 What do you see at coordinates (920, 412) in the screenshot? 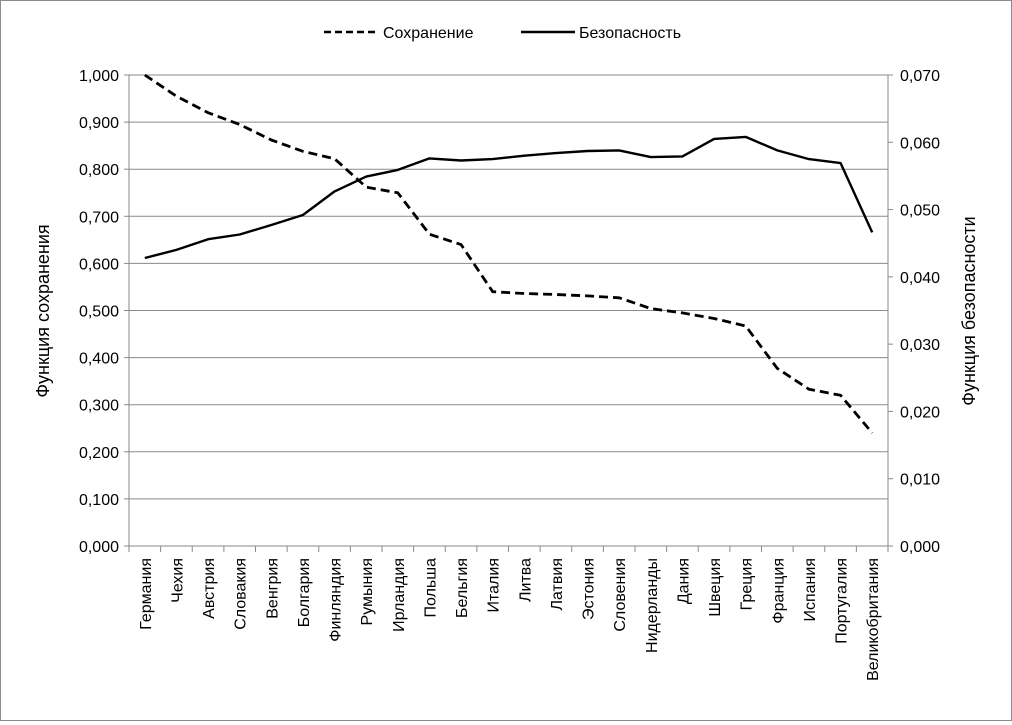
I see `right-tick-label: 0,020` at bounding box center [920, 412].